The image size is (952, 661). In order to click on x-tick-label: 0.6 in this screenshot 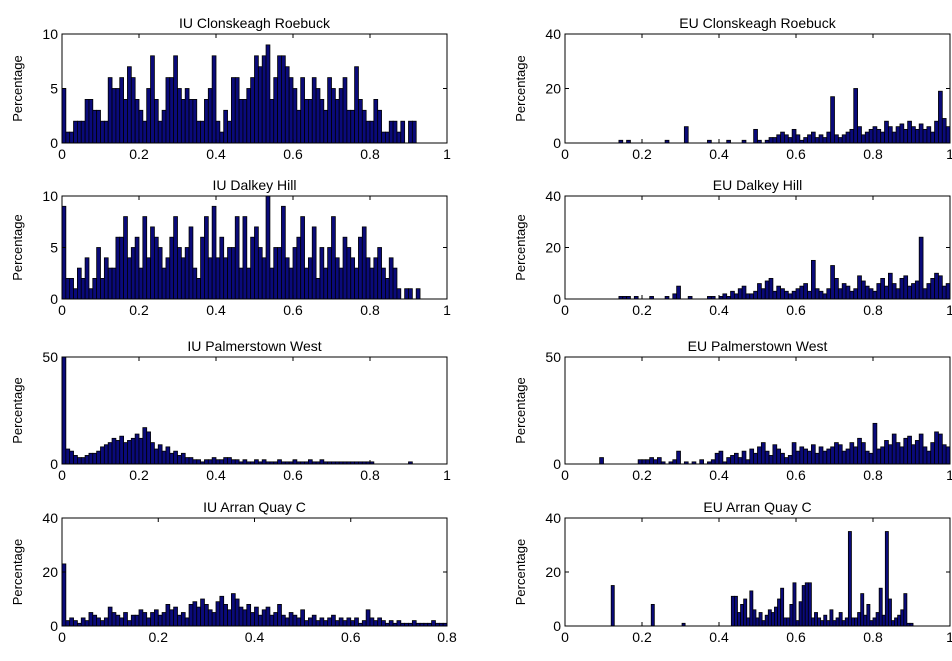, I will do `click(293, 154)`.